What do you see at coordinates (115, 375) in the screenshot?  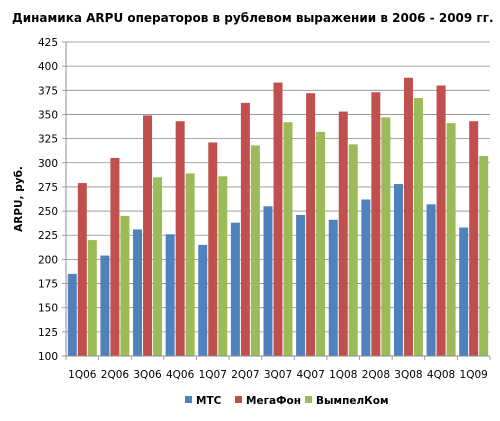 I see `x-tick-label: 2Q06` at bounding box center [115, 375].